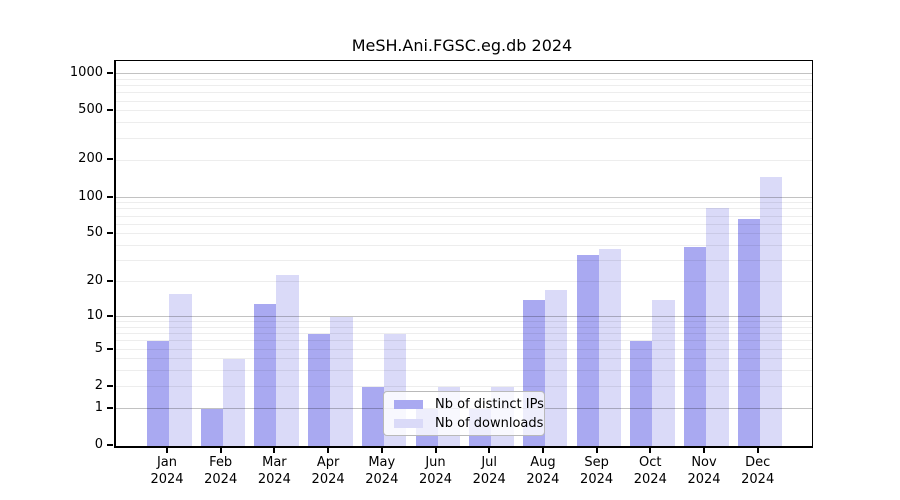  What do you see at coordinates (90, 110) in the screenshot?
I see `y-axis-tick-label: 500` at bounding box center [90, 110].